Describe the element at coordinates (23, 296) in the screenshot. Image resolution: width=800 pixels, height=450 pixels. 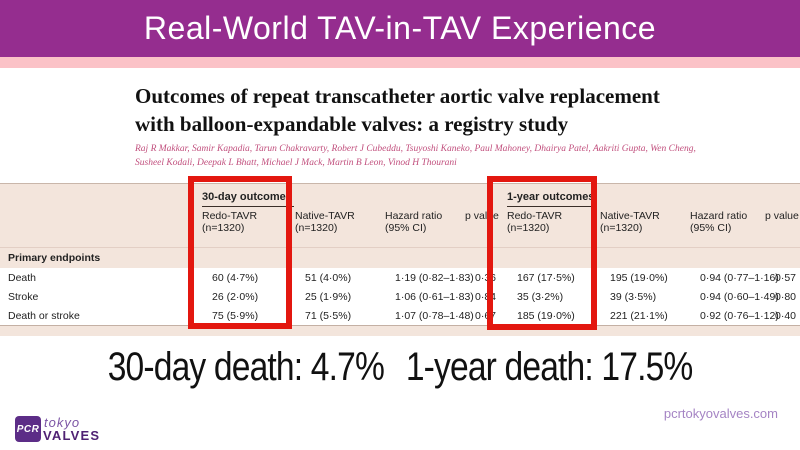
I see `row-label: Stroke` at that location.